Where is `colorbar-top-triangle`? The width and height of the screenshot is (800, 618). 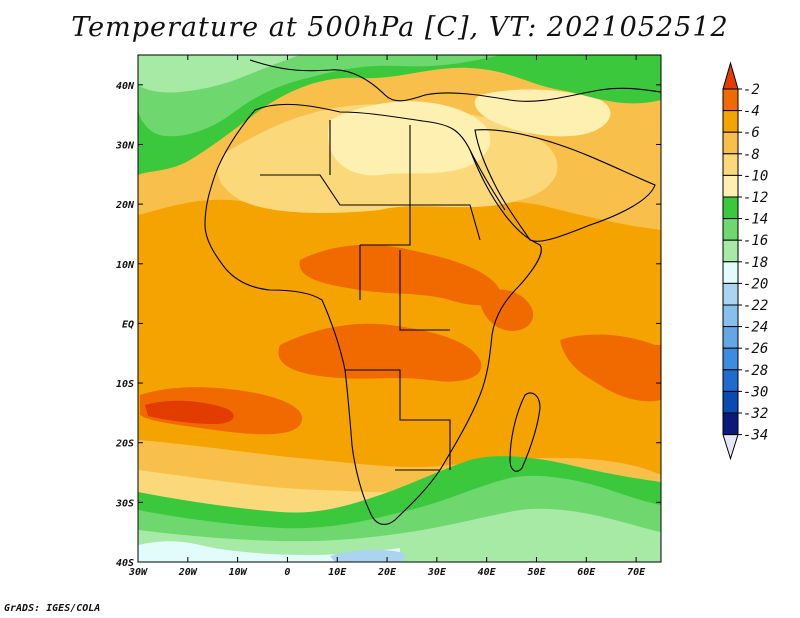
colorbar-top-triangle is located at coordinates (730, 75).